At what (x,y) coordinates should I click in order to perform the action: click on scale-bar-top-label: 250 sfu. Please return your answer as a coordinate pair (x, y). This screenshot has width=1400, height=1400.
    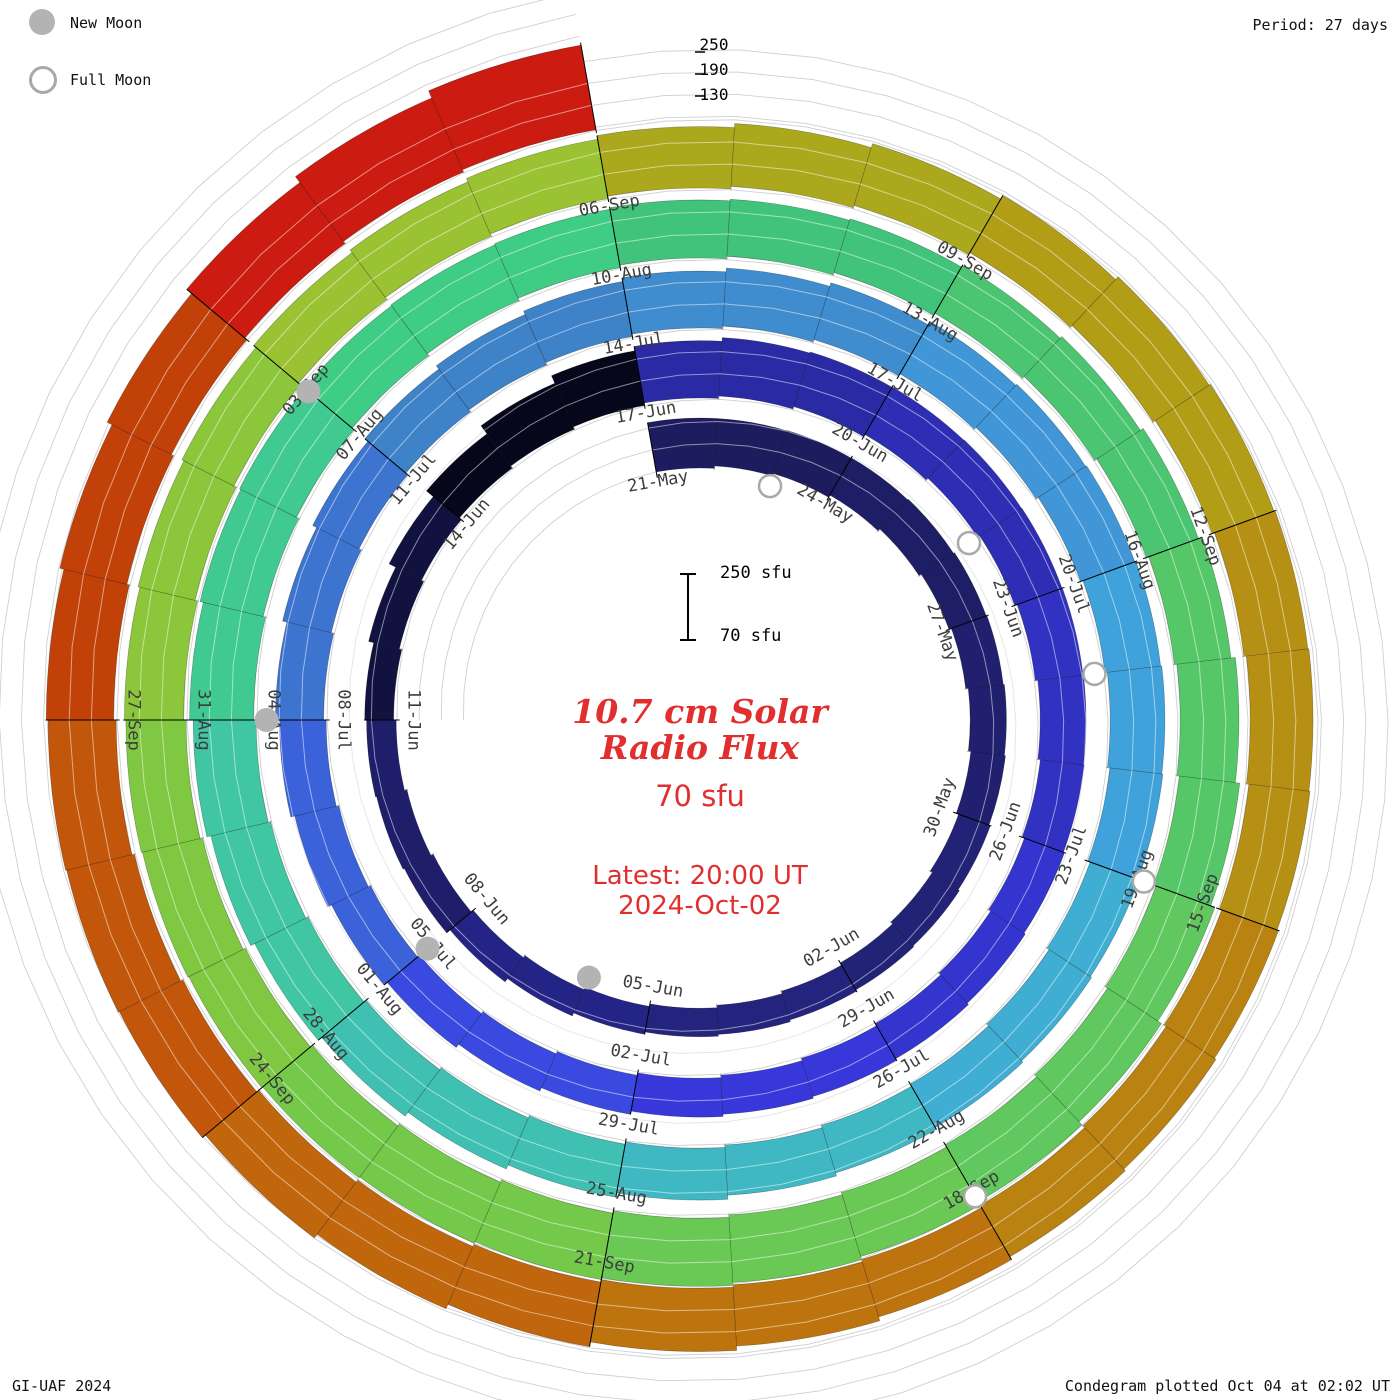
    Looking at the image, I should click on (756, 573).